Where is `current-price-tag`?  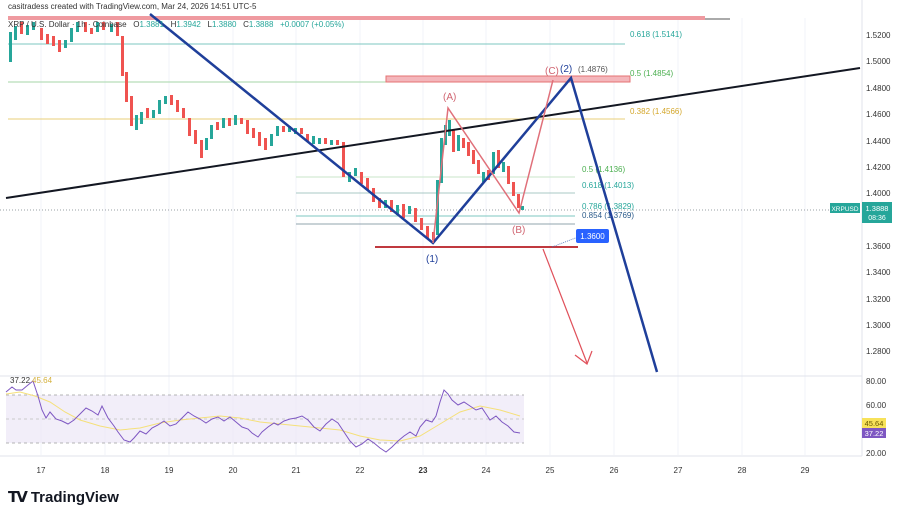 current-price-tag is located at coordinates (877, 212).